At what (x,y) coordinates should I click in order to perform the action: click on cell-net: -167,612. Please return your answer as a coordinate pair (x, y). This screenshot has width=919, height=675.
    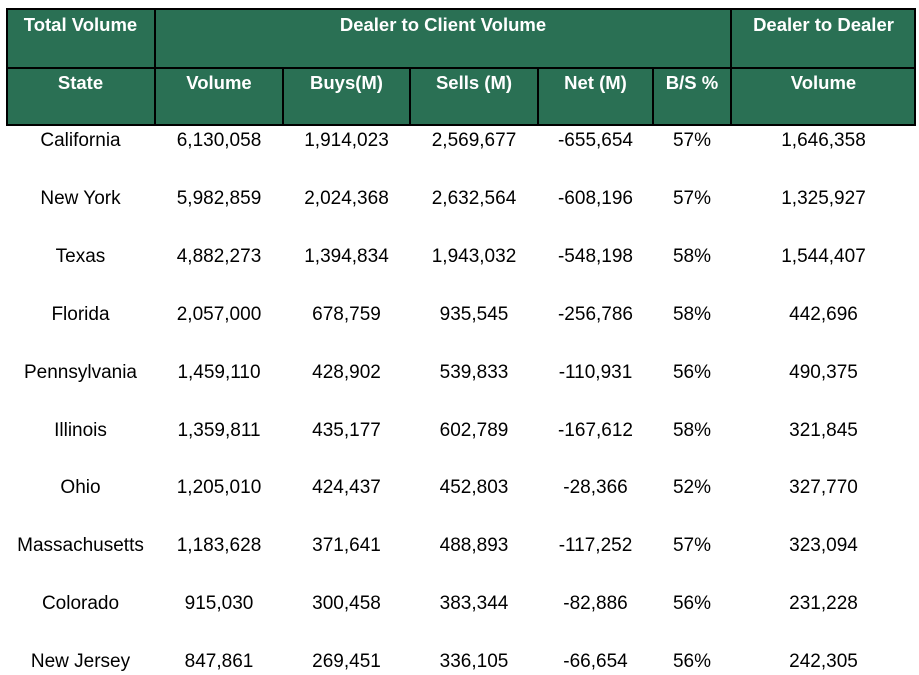
    Looking at the image, I should click on (595, 430).